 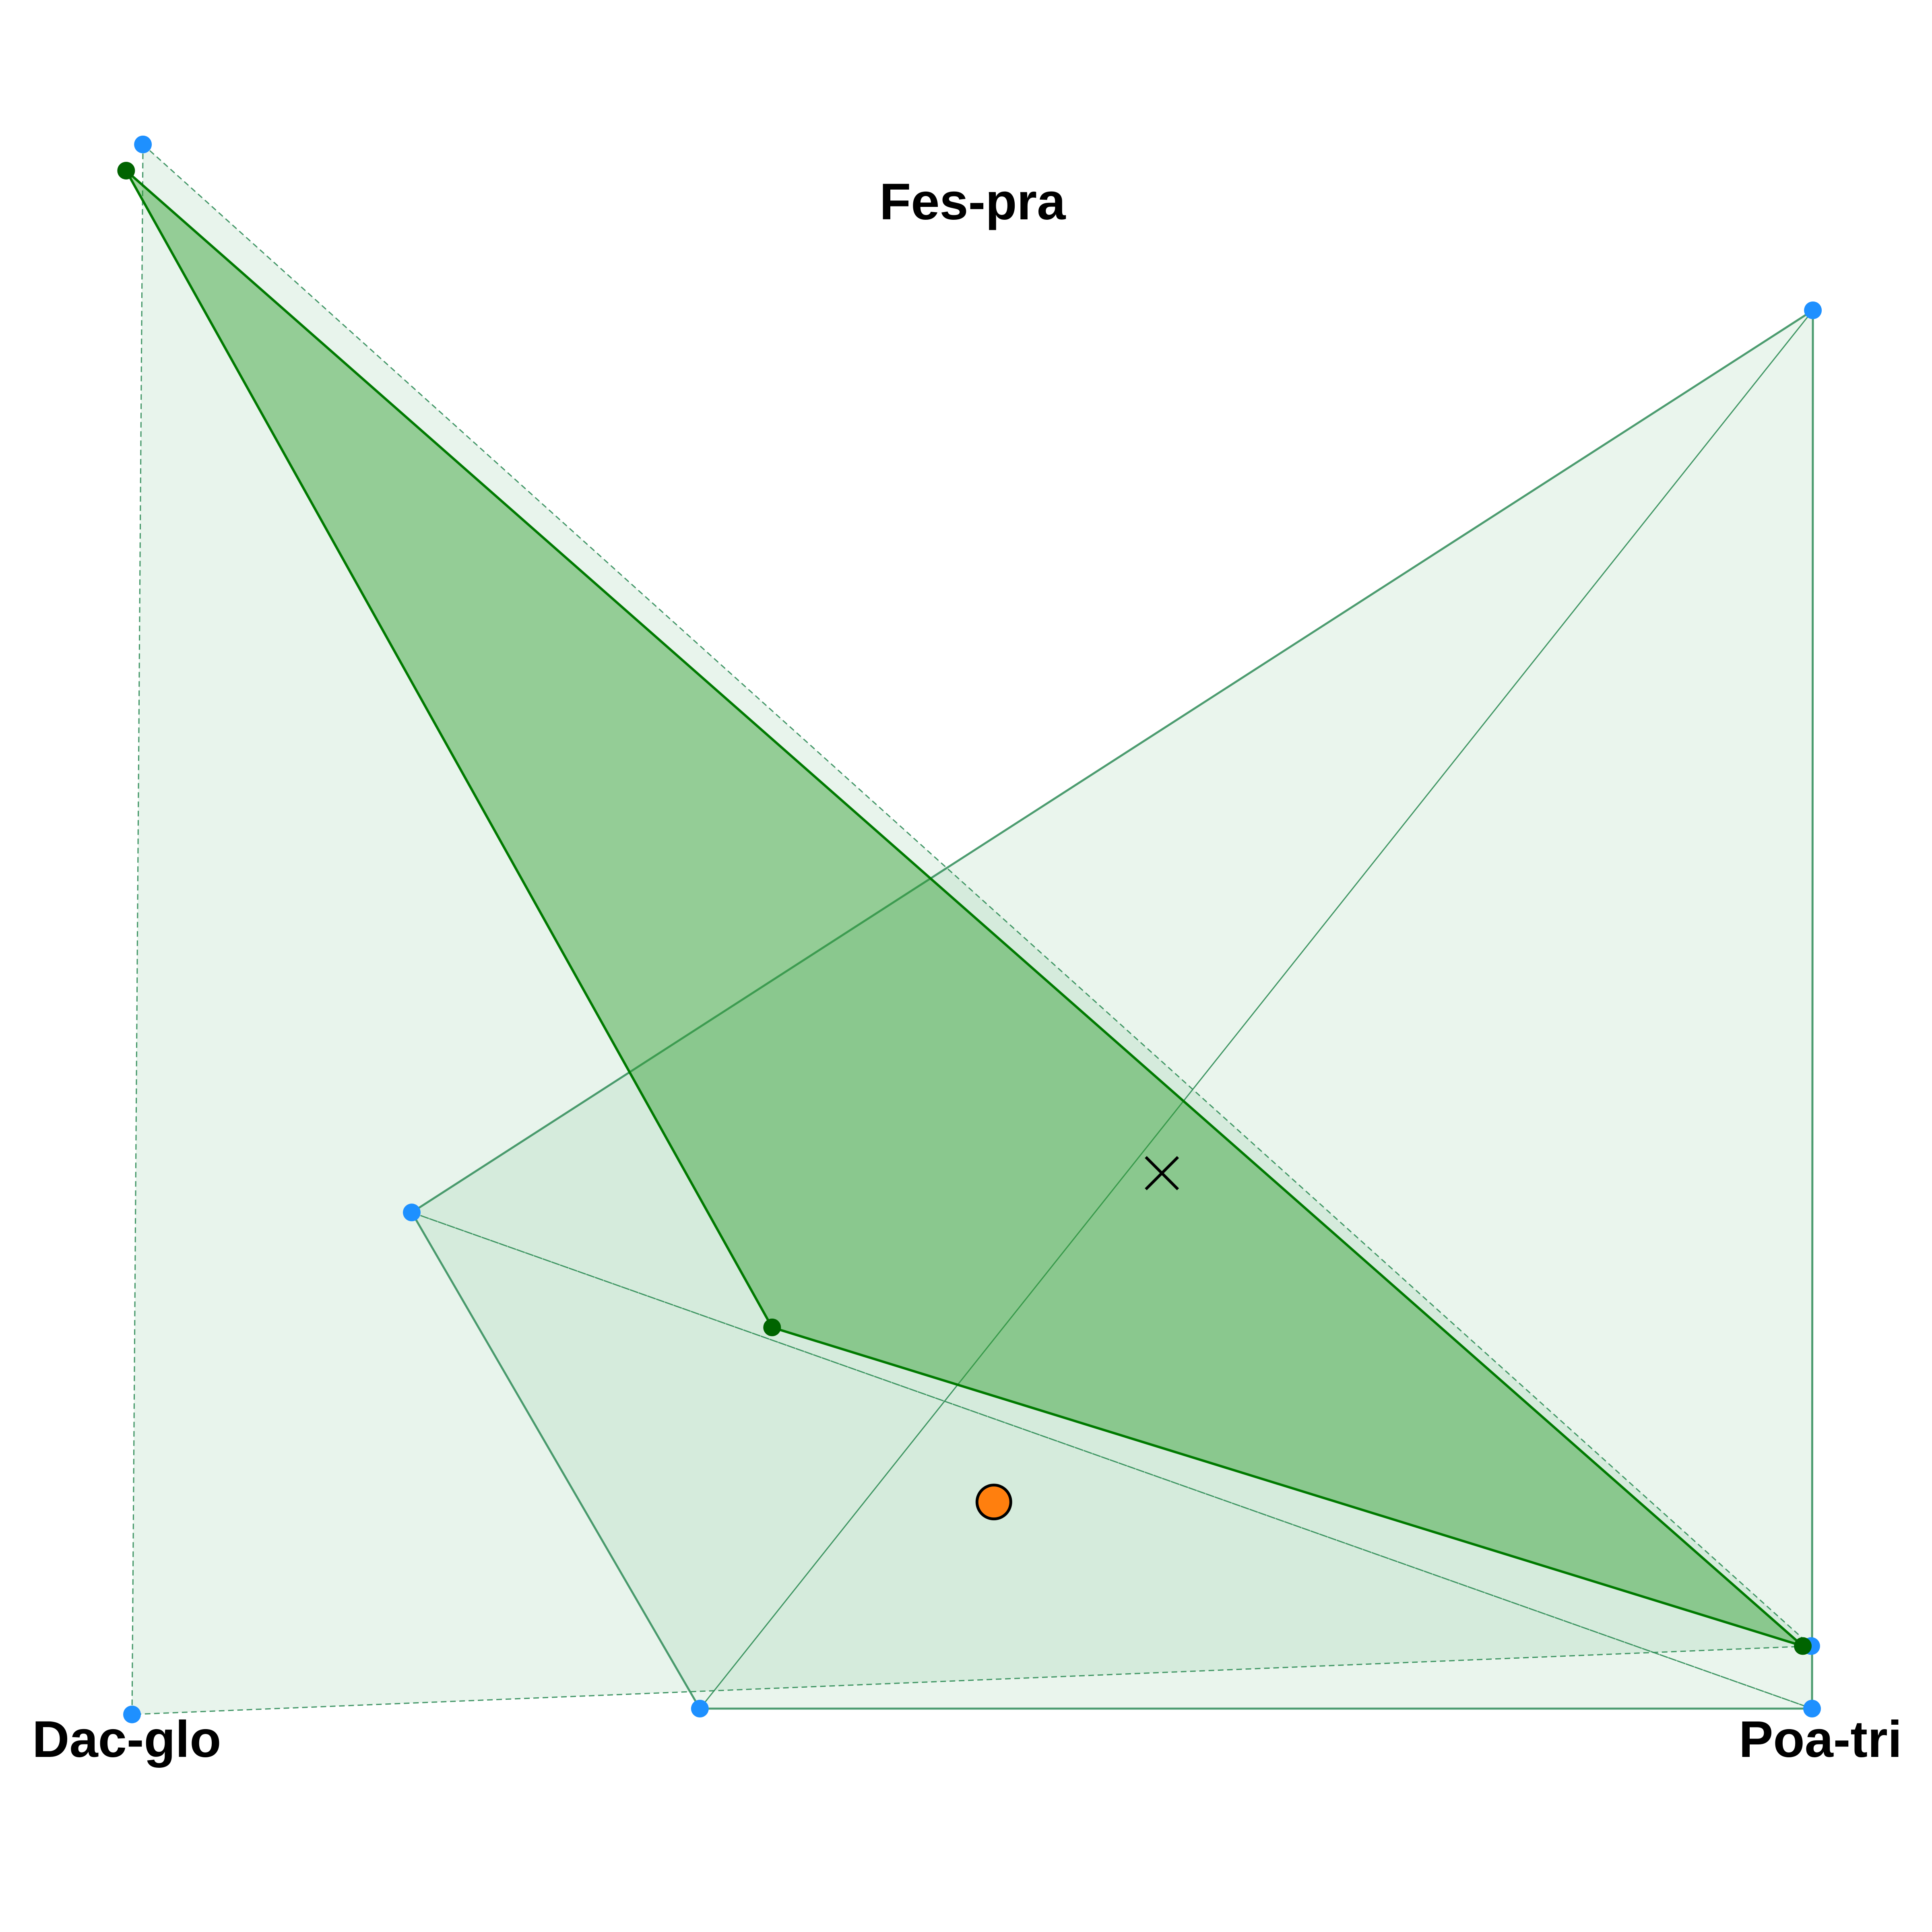 I want to click on focal-point, so click(x=993, y=1502).